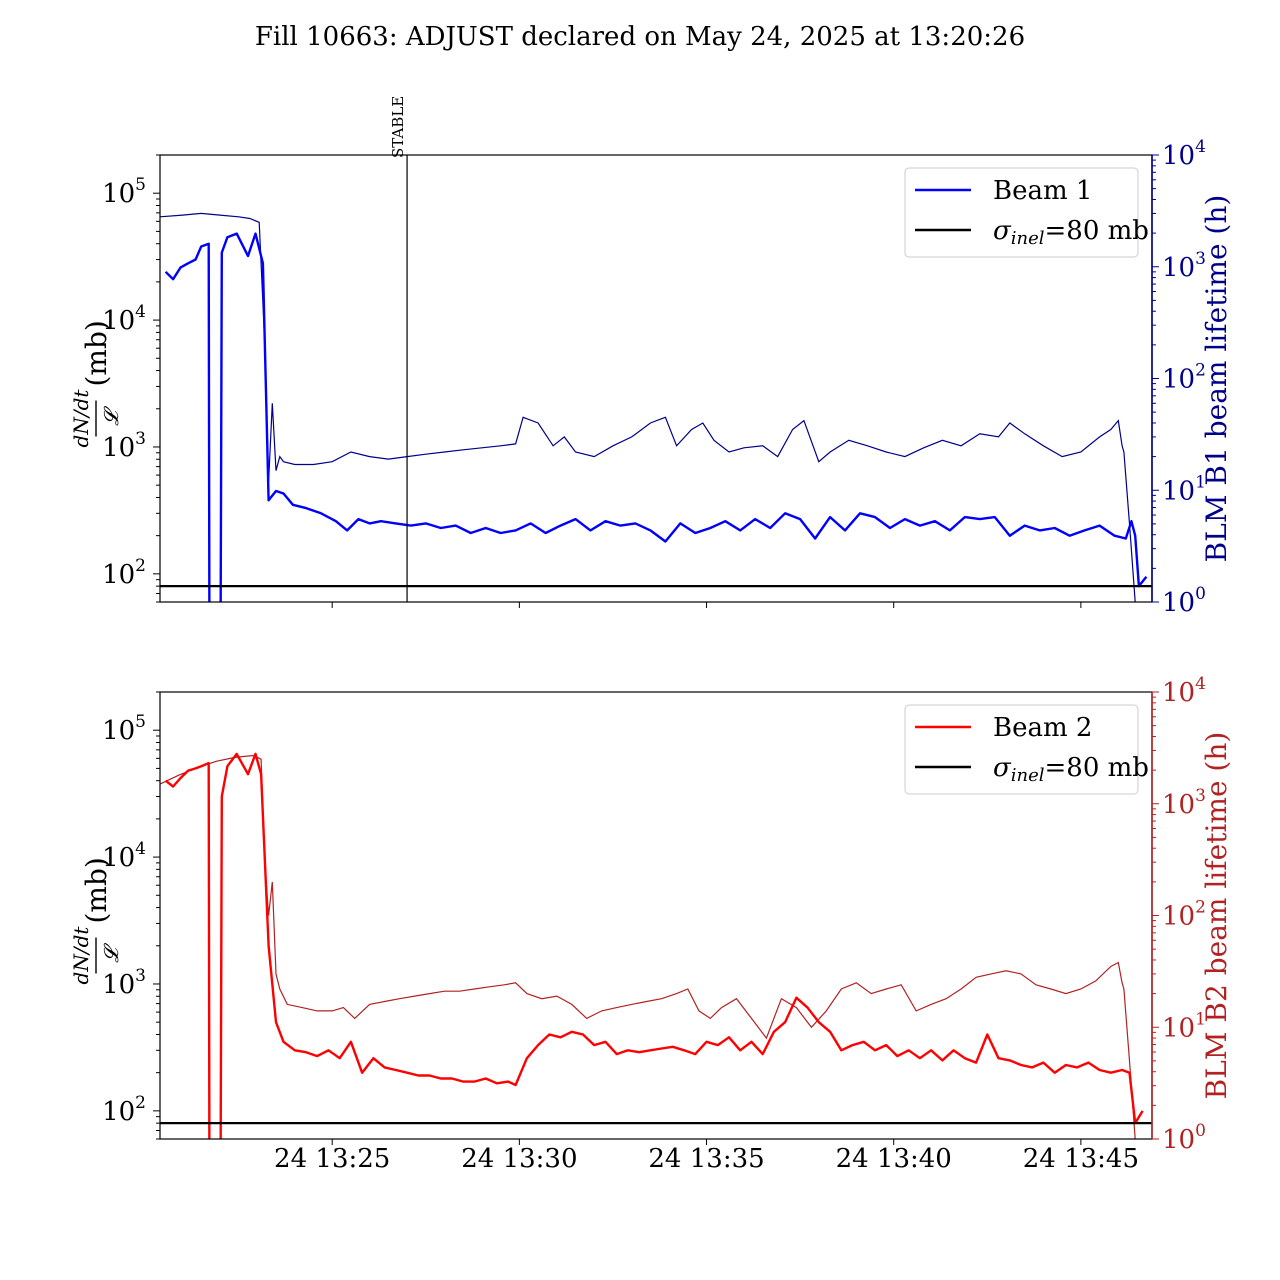 The image size is (1280, 1280). I want to click on x-tick-label: 24 13:30, so click(519, 1159).